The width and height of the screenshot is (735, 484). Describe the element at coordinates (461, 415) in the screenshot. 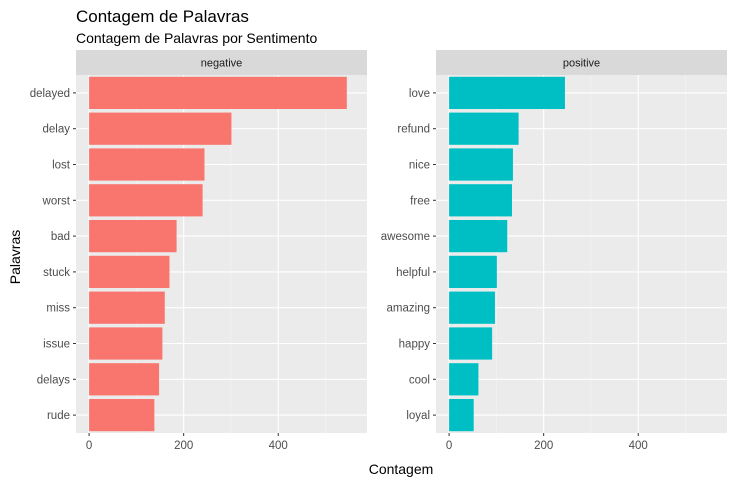

I see `bar-loyal` at that location.